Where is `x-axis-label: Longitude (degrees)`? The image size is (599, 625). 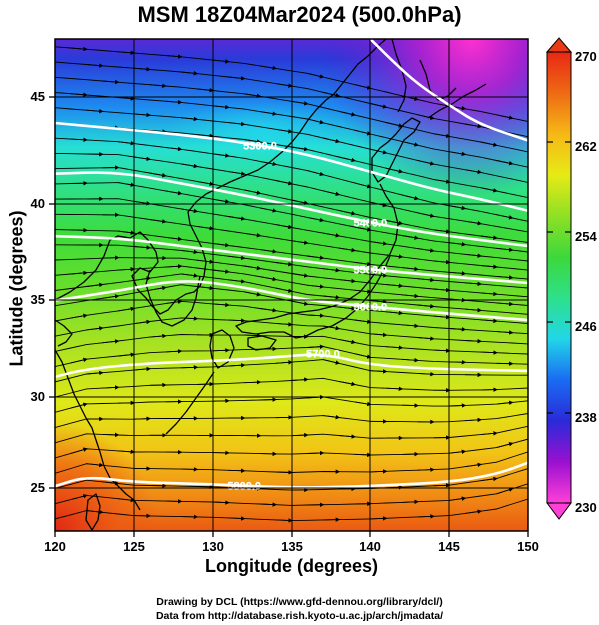 x-axis-label: Longitude (degrees) is located at coordinates (291, 566).